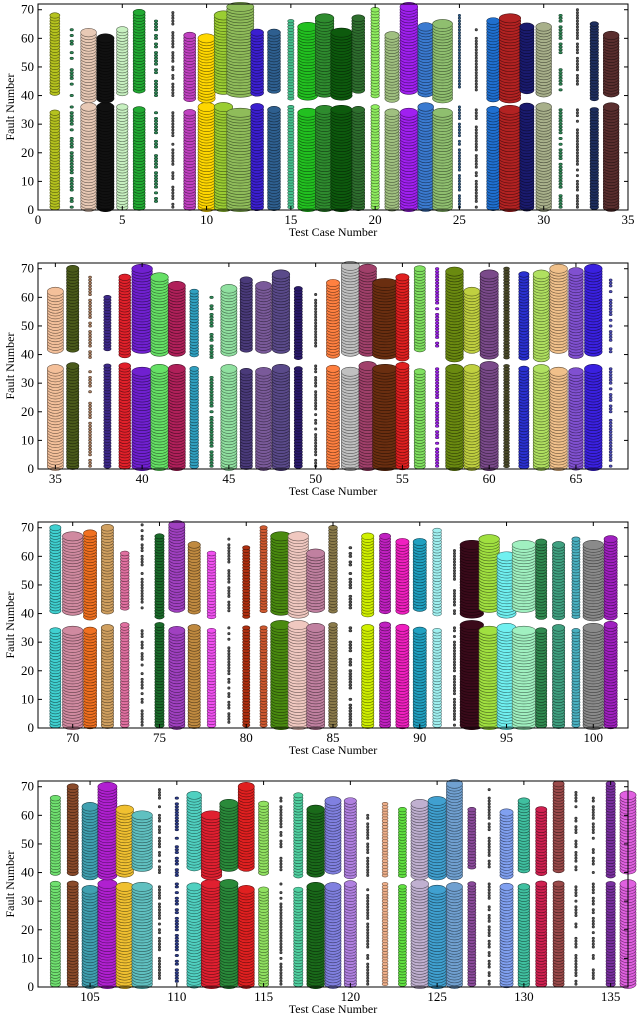 Image resolution: width=640 pixels, height=1016 pixels. I want to click on test-case-8-markers, so click(173, 110).